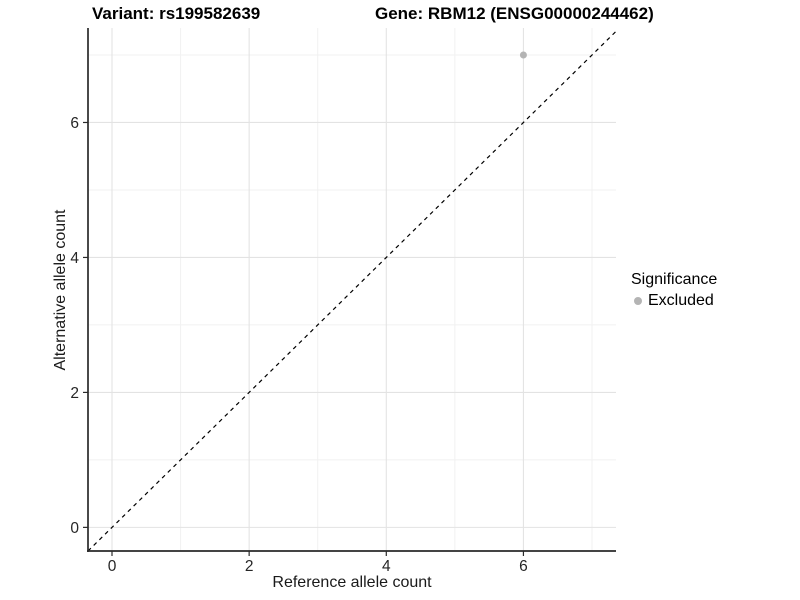  What do you see at coordinates (74, 123) in the screenshot?
I see `y-tick-label: 6` at bounding box center [74, 123].